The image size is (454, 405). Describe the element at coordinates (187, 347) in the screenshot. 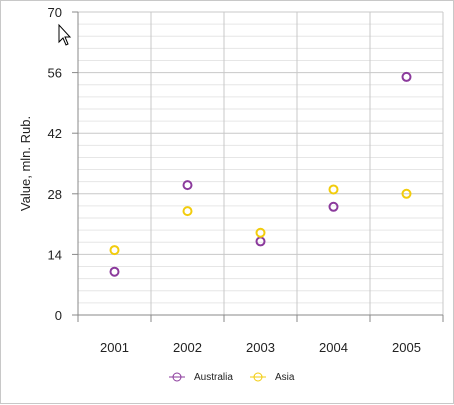

I see `x-tick-label: 2002` at that location.